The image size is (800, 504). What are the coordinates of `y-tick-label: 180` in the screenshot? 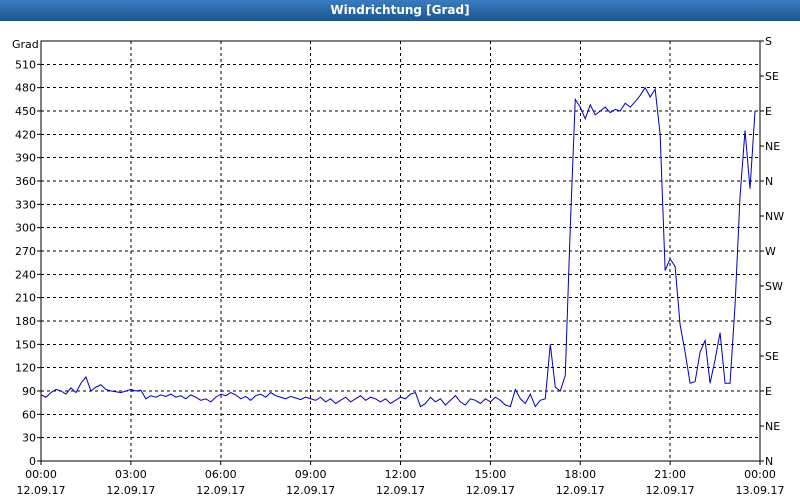 It's located at (25, 321).